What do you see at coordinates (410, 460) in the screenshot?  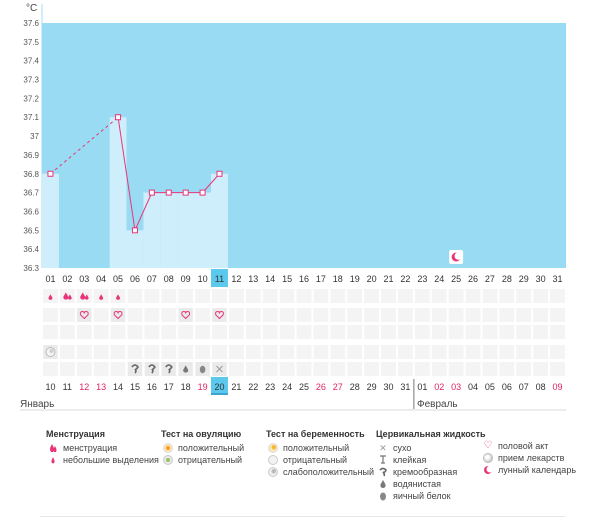 I see `legend-label: клейкая` at bounding box center [410, 460].